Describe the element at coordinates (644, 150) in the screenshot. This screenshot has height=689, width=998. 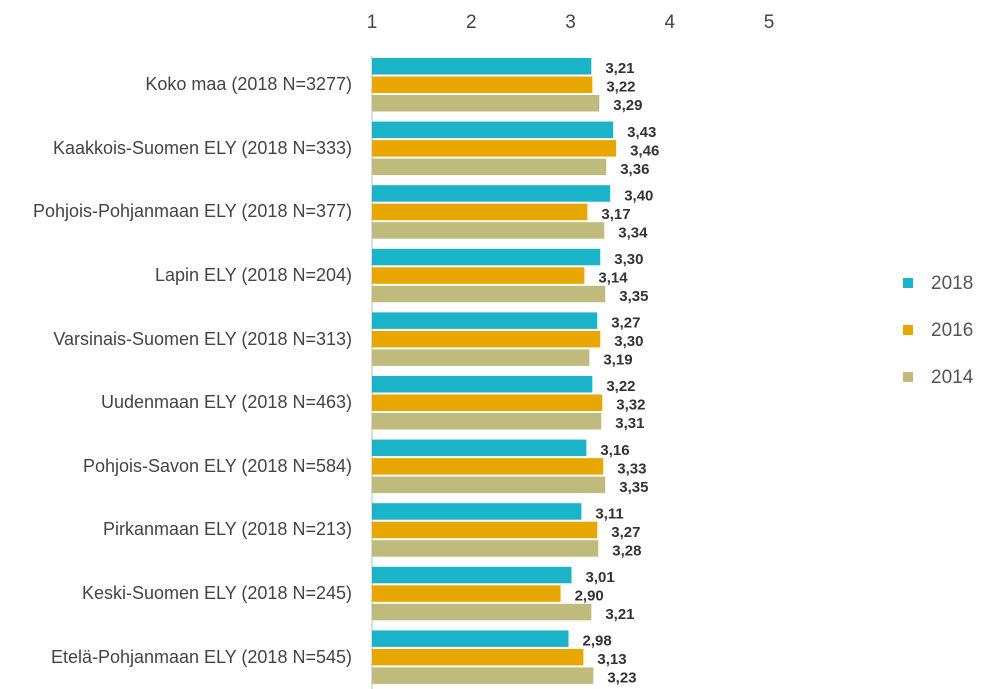
I see `value-label: 3,46` at that location.